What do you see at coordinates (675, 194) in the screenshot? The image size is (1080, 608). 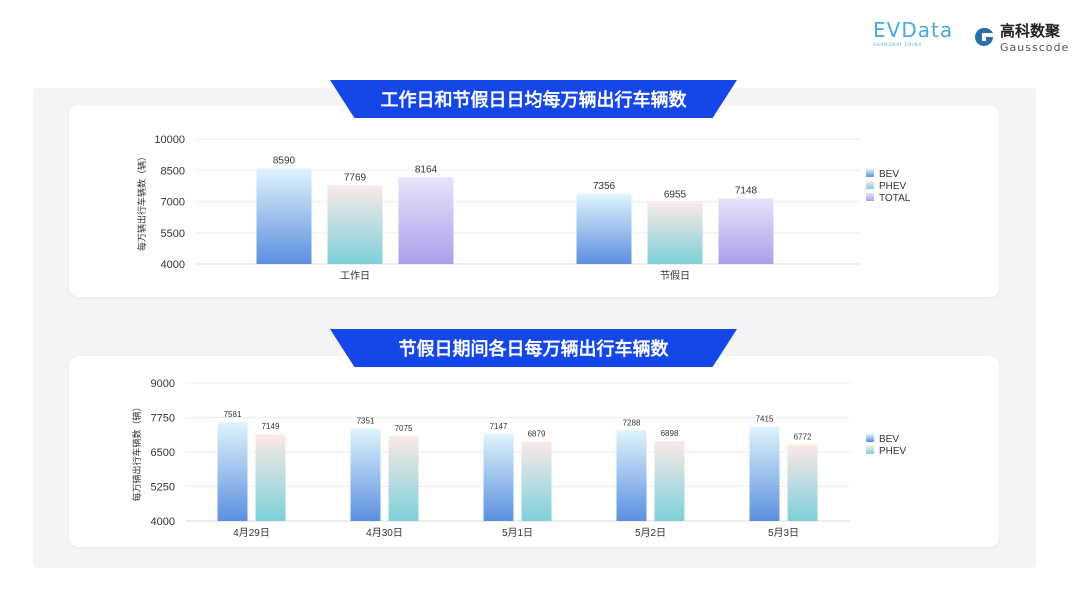 I see `data-label: 6955` at bounding box center [675, 194].